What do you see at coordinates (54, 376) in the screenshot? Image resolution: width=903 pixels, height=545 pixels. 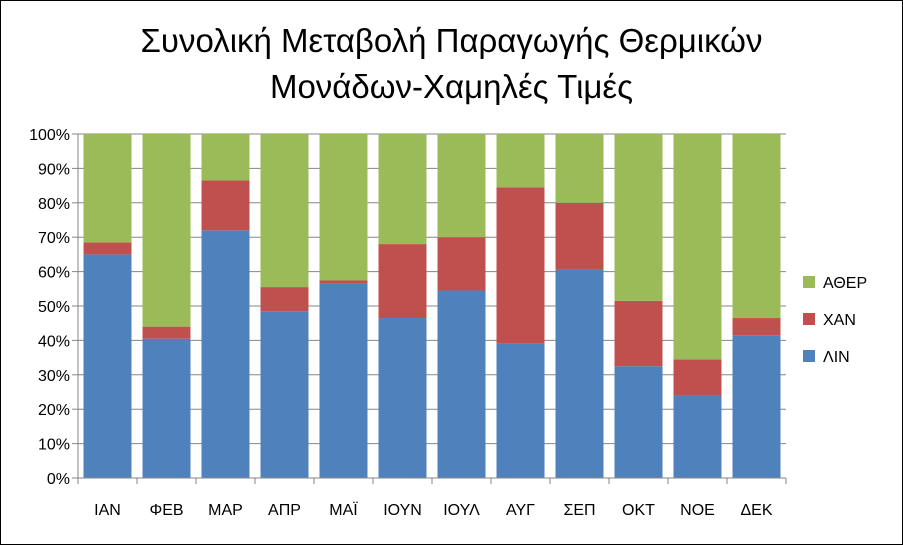 I see `y-tick-label: 30%` at bounding box center [54, 376].